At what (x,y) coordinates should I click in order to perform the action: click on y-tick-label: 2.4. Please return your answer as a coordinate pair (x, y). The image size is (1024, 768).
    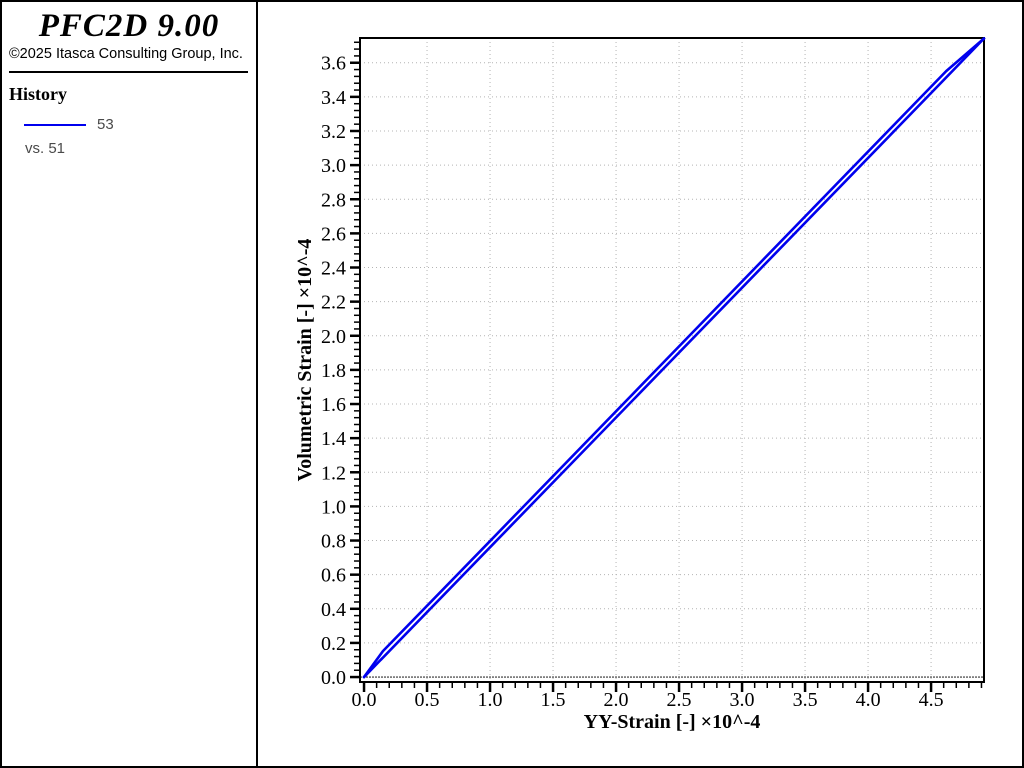
    Looking at the image, I should click on (333, 269).